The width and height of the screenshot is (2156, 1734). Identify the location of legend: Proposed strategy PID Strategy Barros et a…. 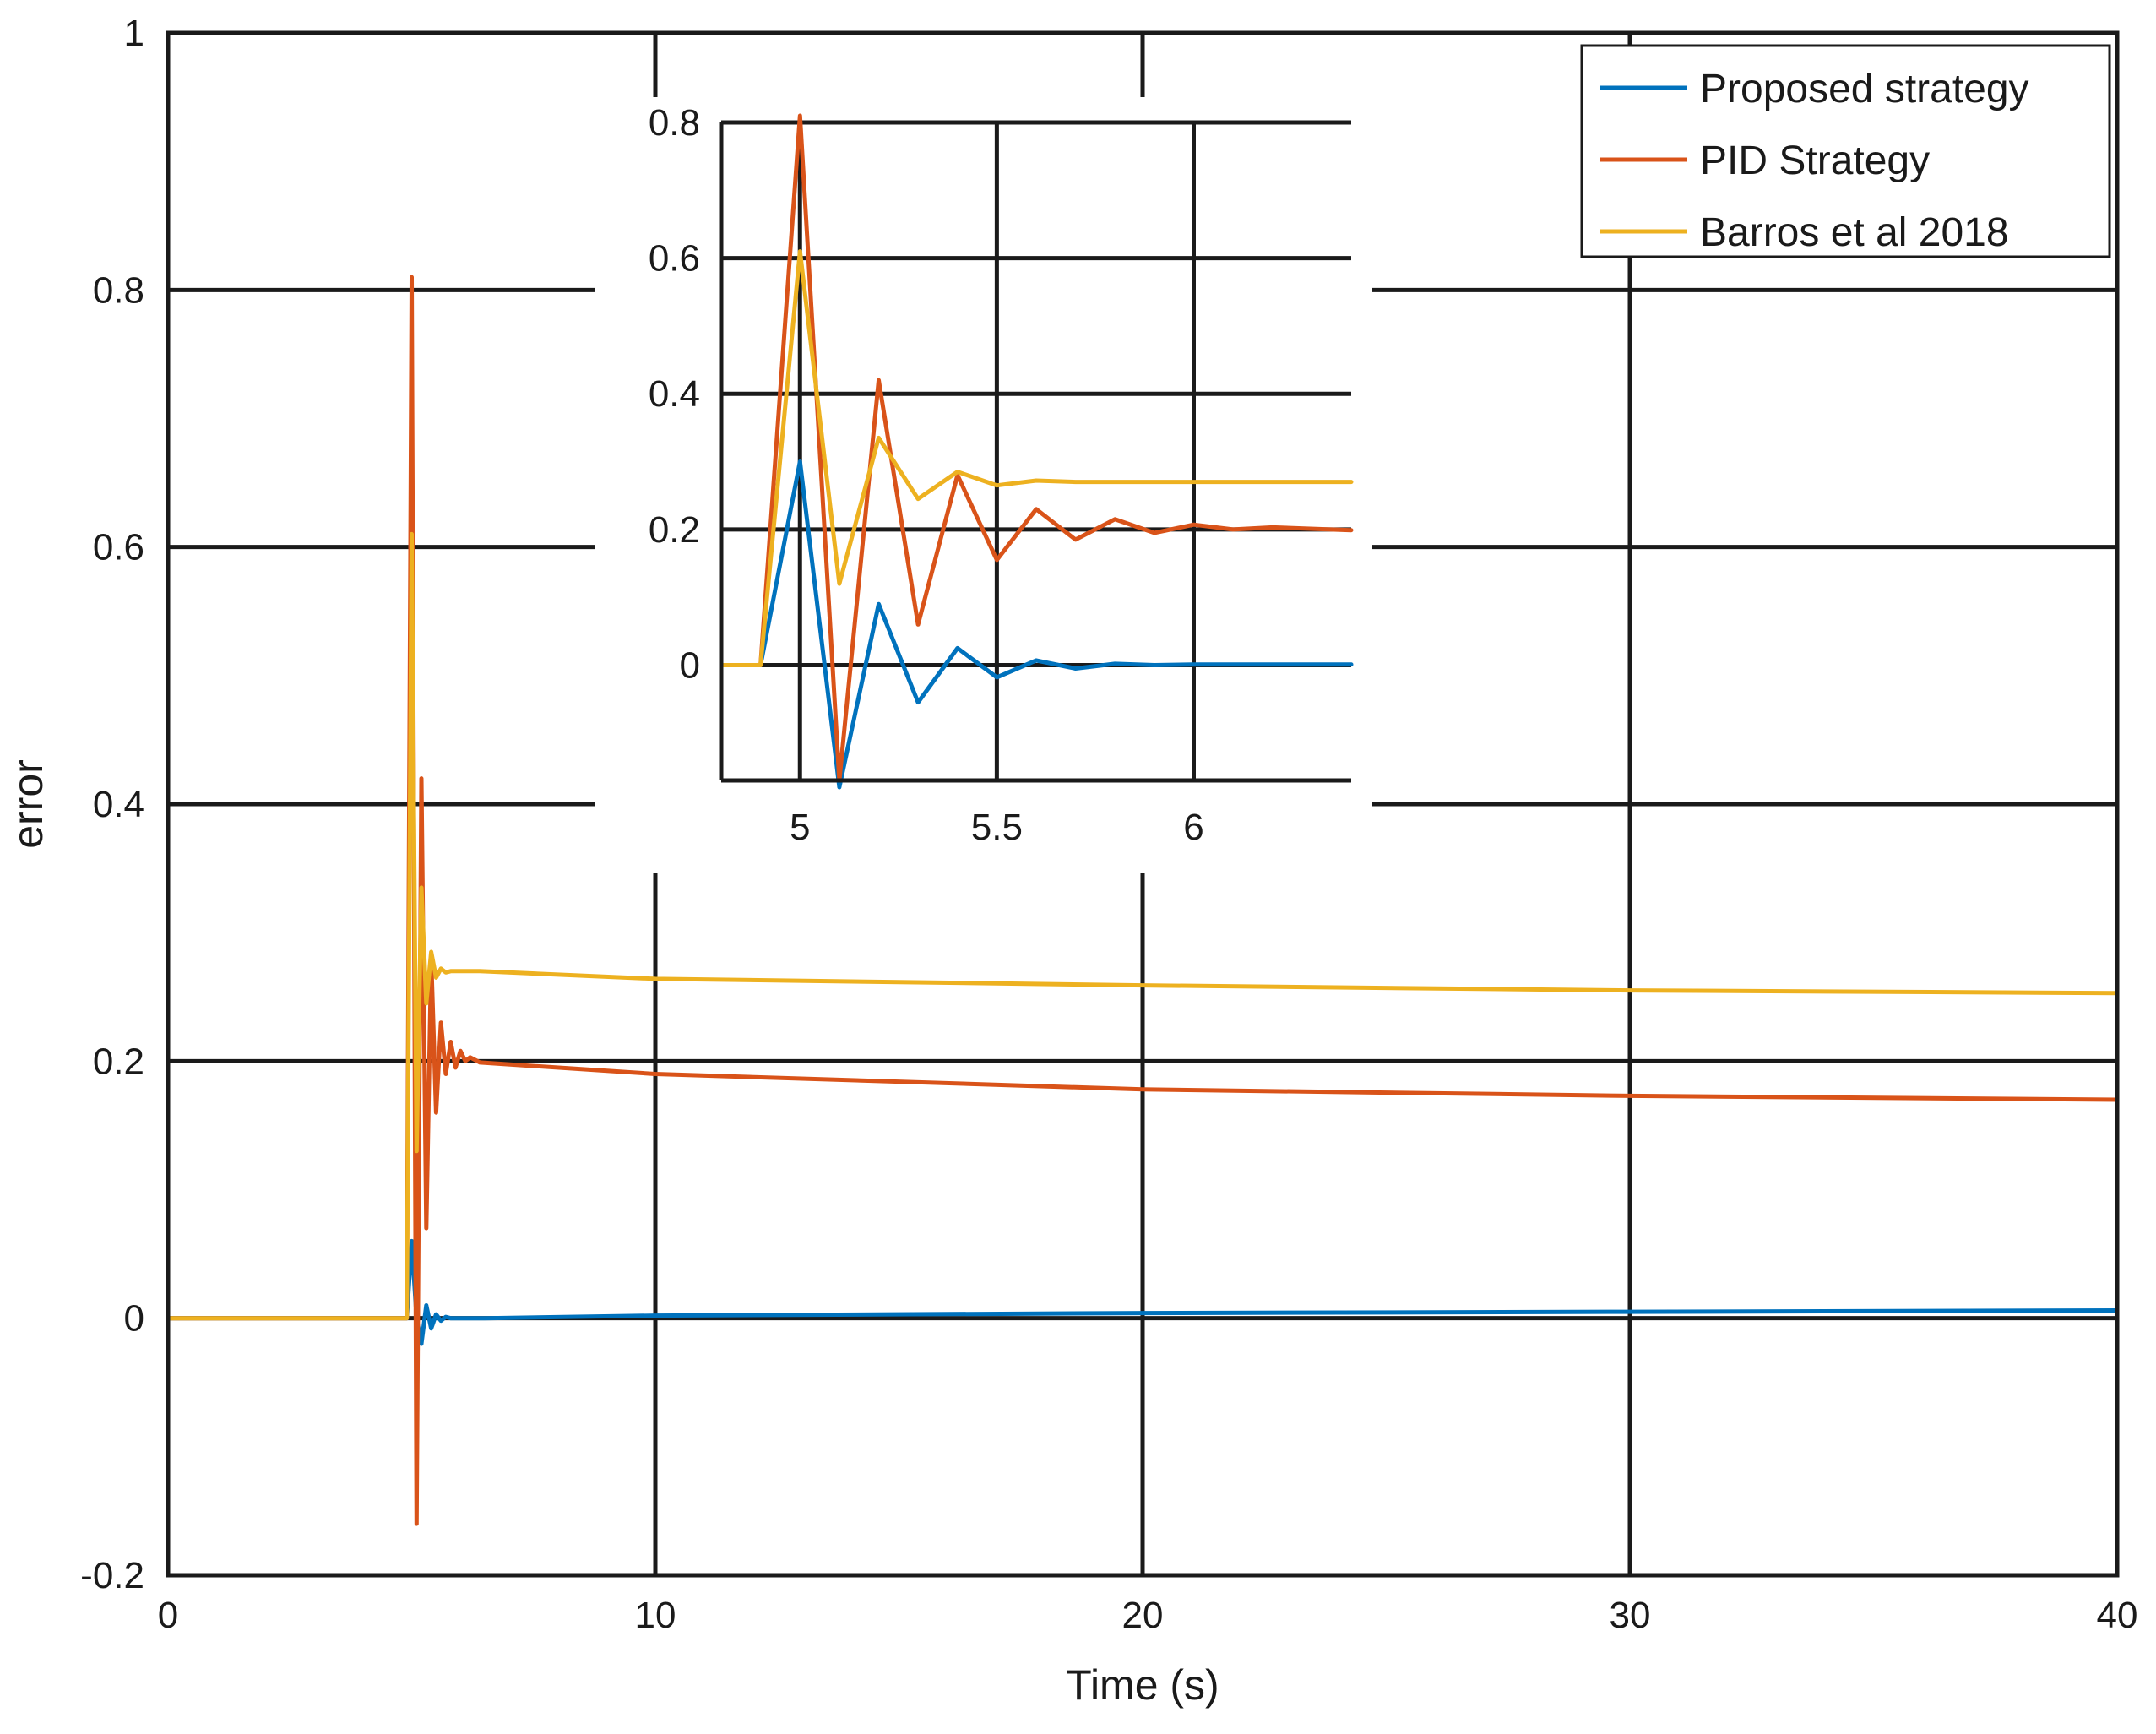
(1846, 151).